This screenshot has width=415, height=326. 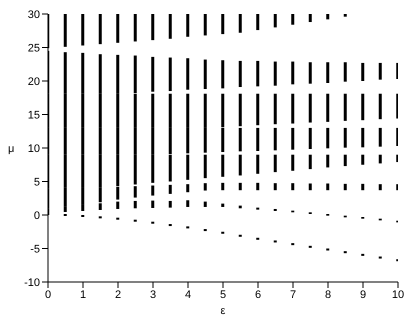 I want to click on x-tick-label: 6, so click(x=258, y=294).